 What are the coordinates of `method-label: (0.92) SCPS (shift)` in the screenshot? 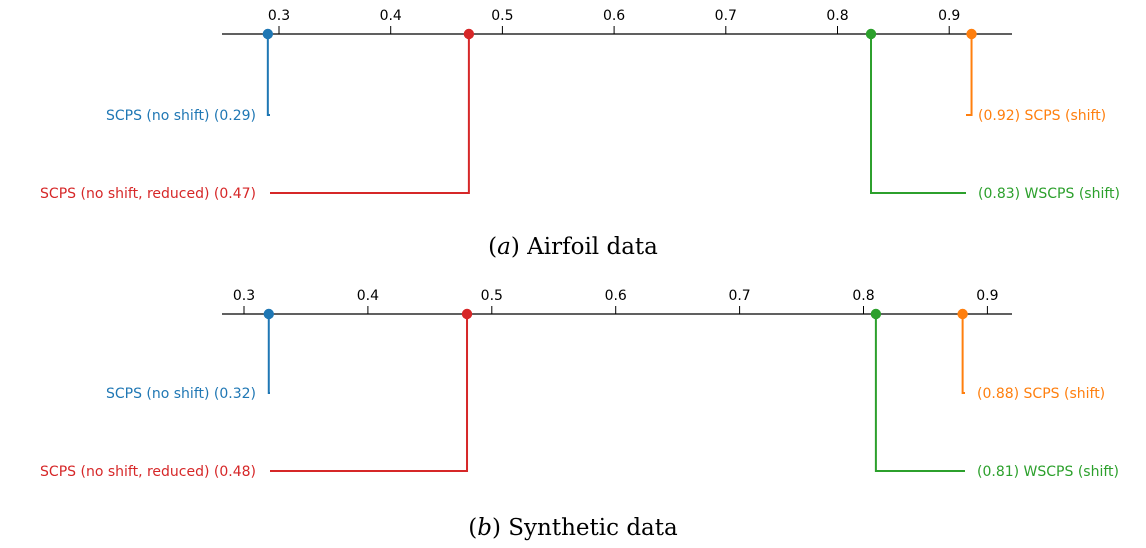 It's located at (1042, 116).